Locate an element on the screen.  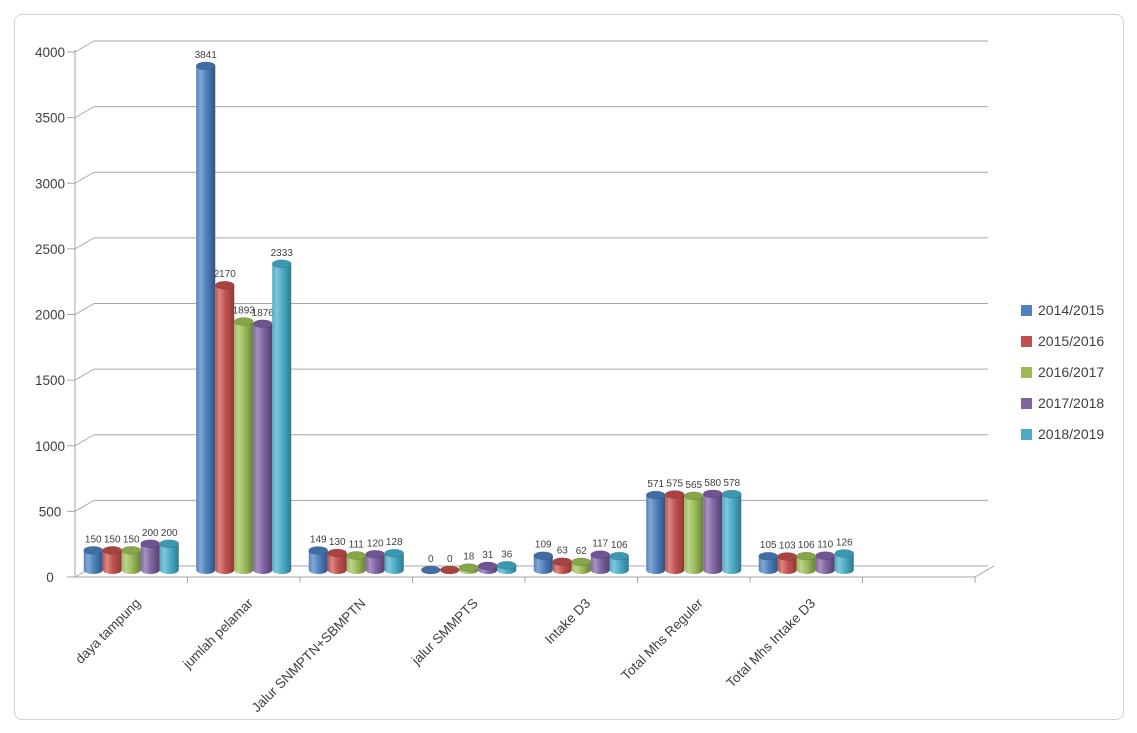
value-label: 63 is located at coordinates (563, 551).